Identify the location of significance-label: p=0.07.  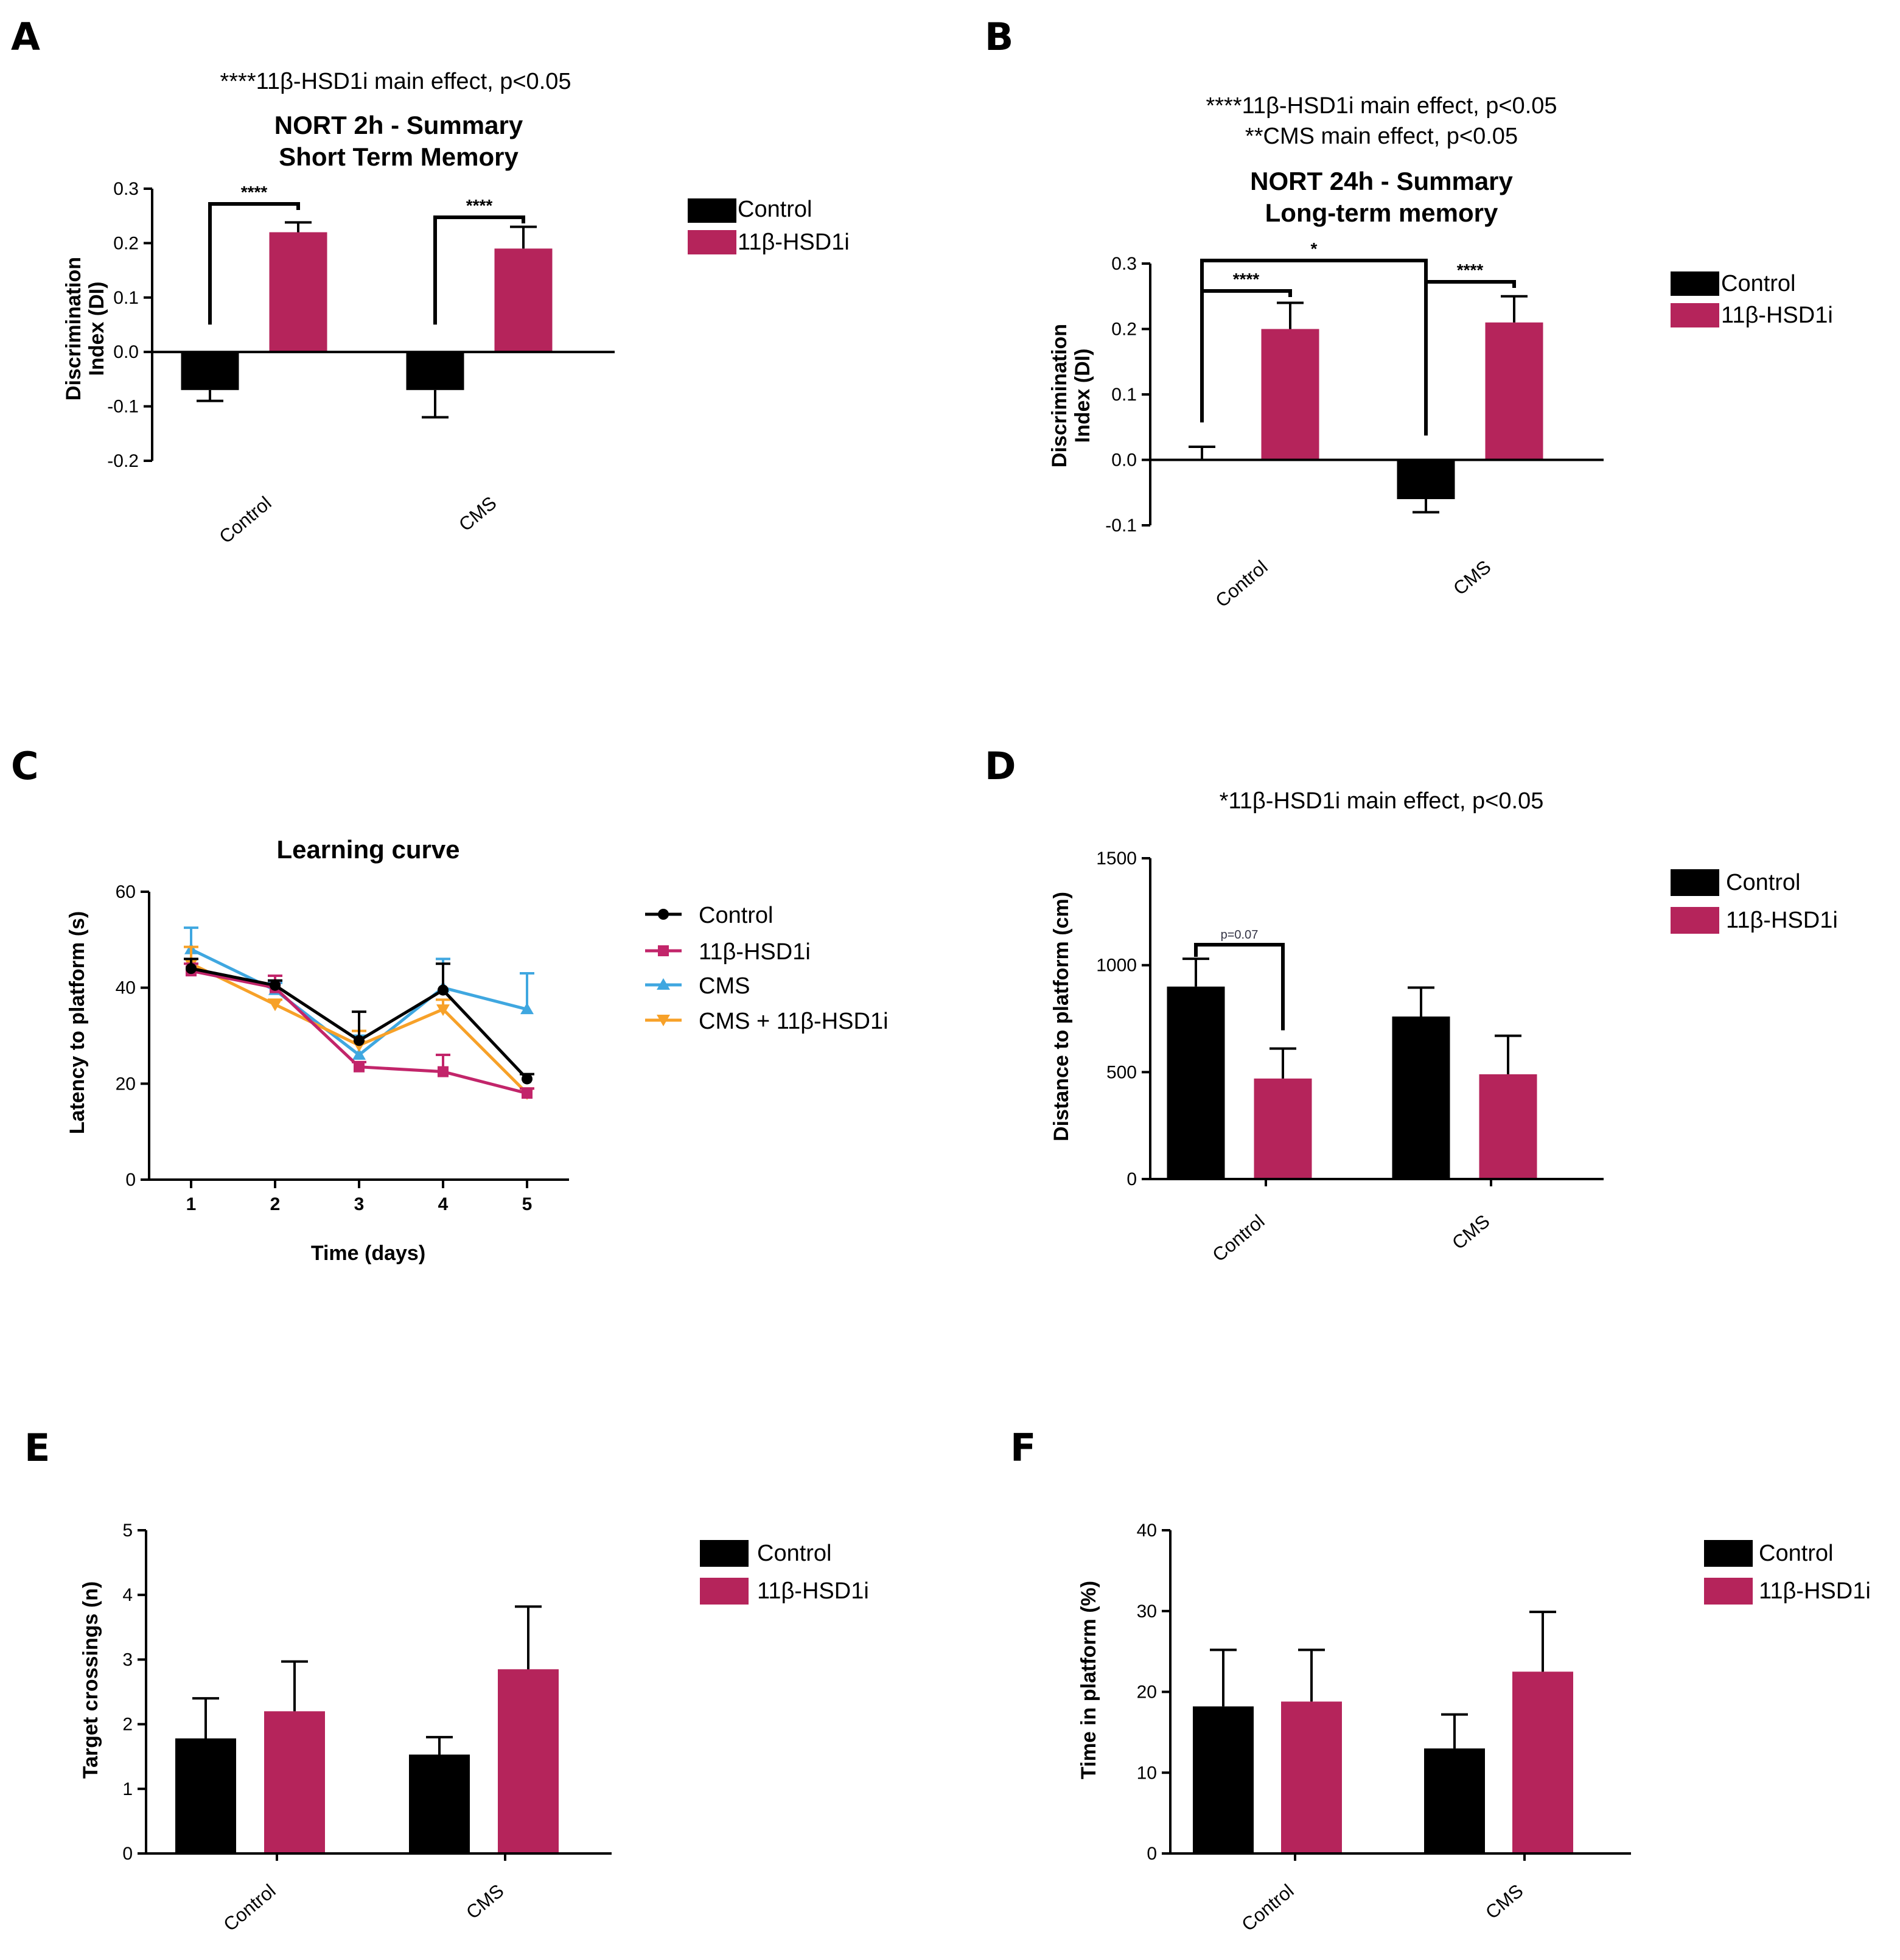
(1240, 935).